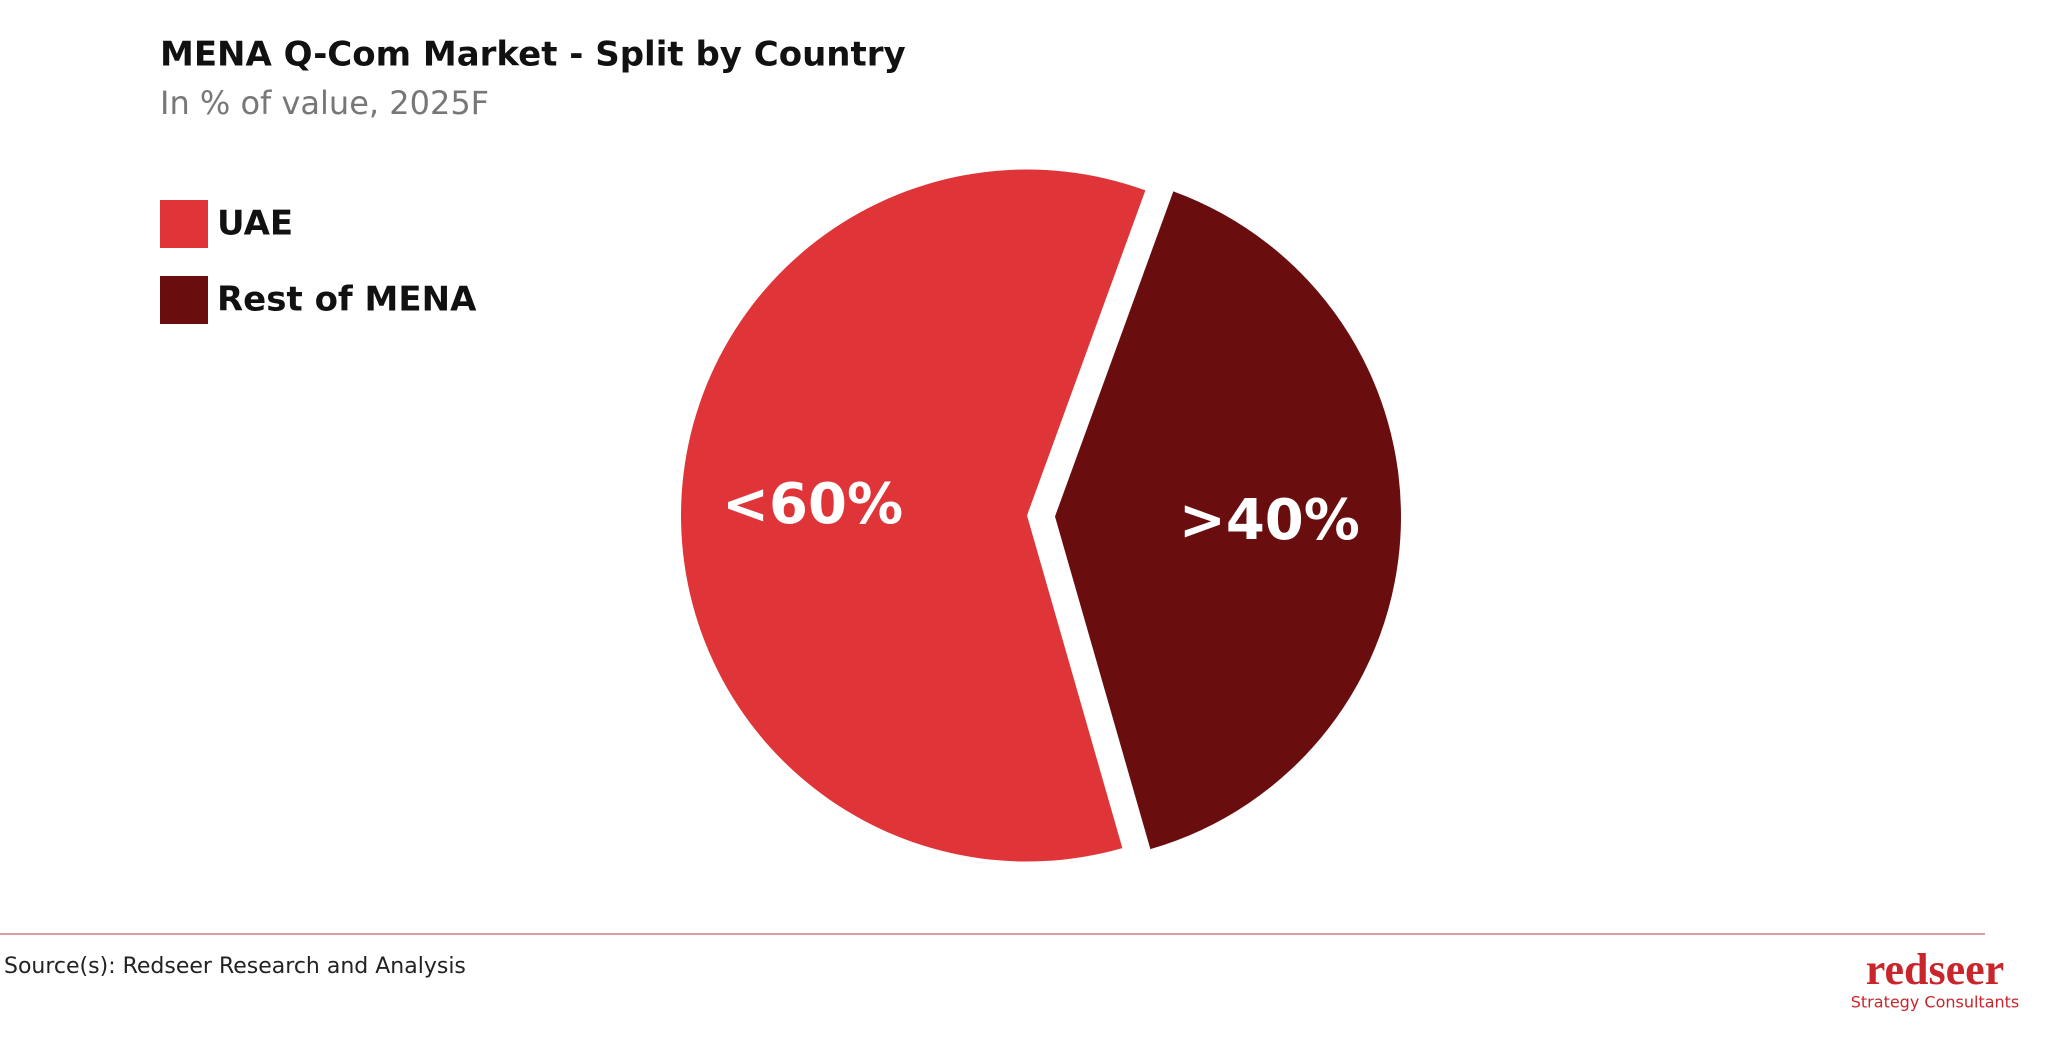 Image resolution: width=2048 pixels, height=1040 pixels. Describe the element at coordinates (1935, 1002) in the screenshot. I see `logo-tagline: Strategy Consultants` at that location.